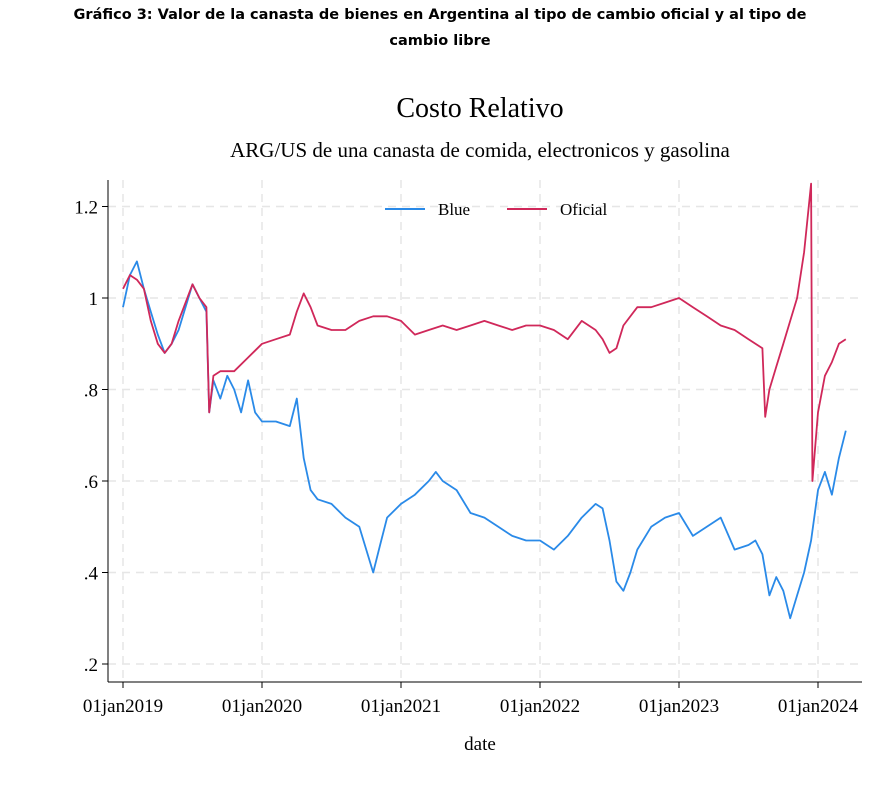 The width and height of the screenshot is (880, 788). I want to click on y-tick-label: .6, so click(91, 482).